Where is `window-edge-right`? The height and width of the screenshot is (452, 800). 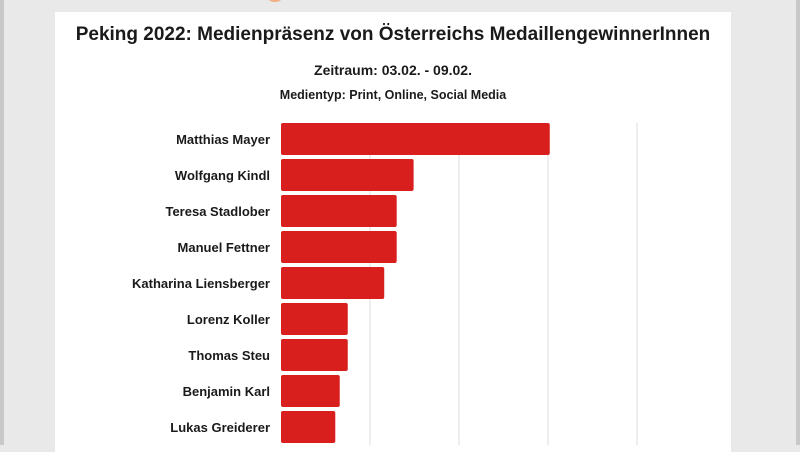 window-edge-right is located at coordinates (798, 222).